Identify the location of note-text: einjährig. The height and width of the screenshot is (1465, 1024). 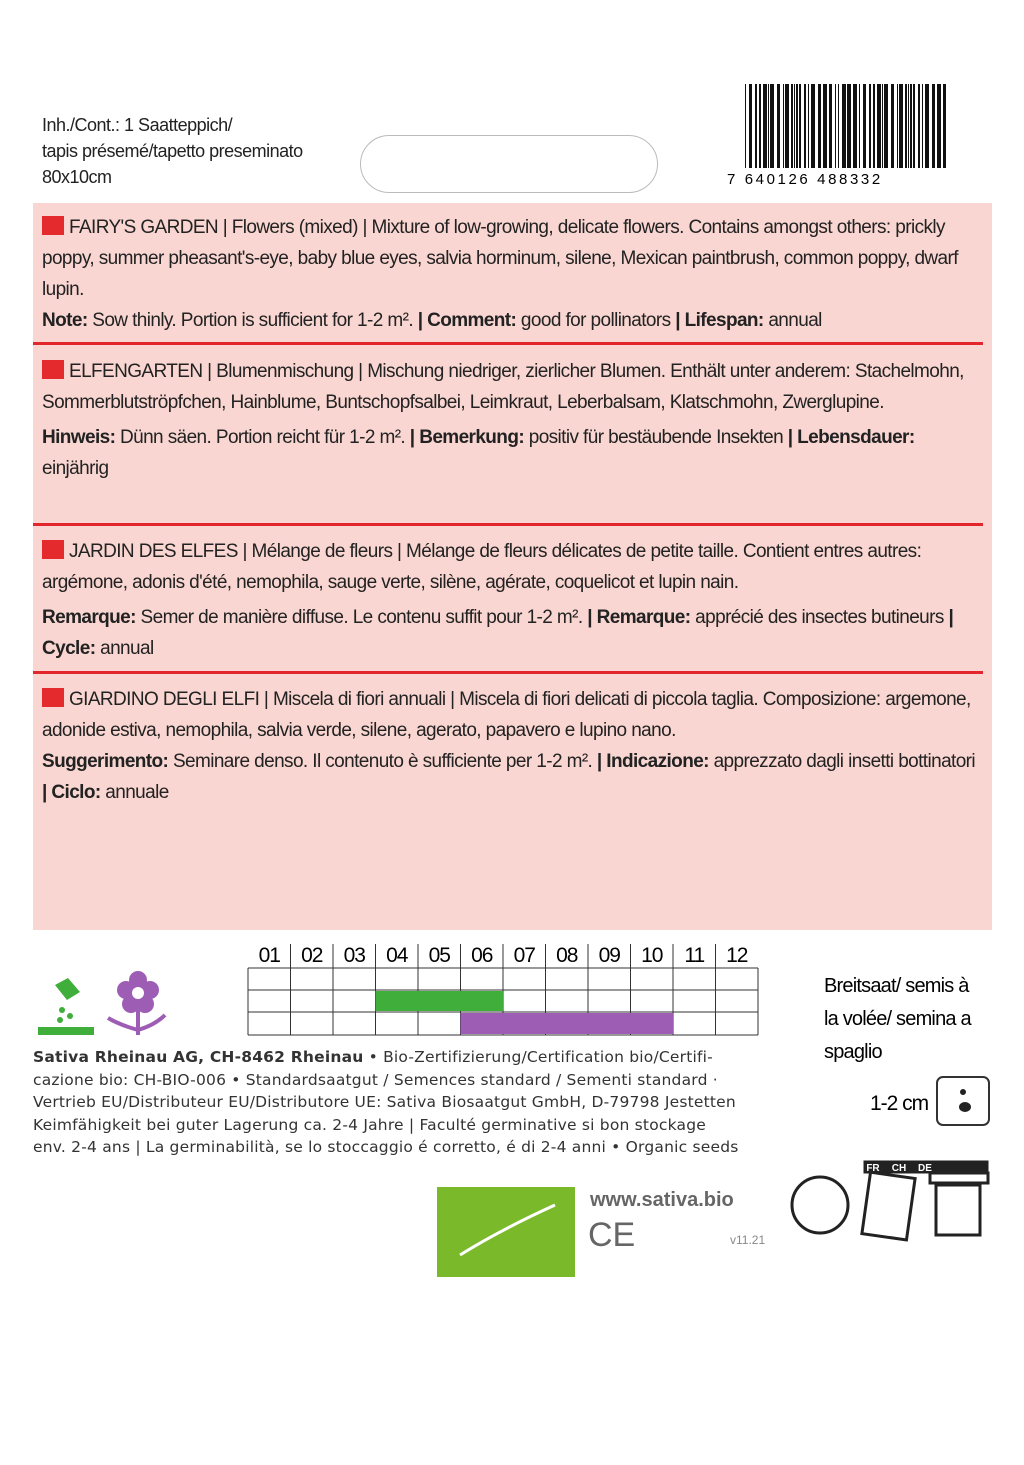
(75, 468).